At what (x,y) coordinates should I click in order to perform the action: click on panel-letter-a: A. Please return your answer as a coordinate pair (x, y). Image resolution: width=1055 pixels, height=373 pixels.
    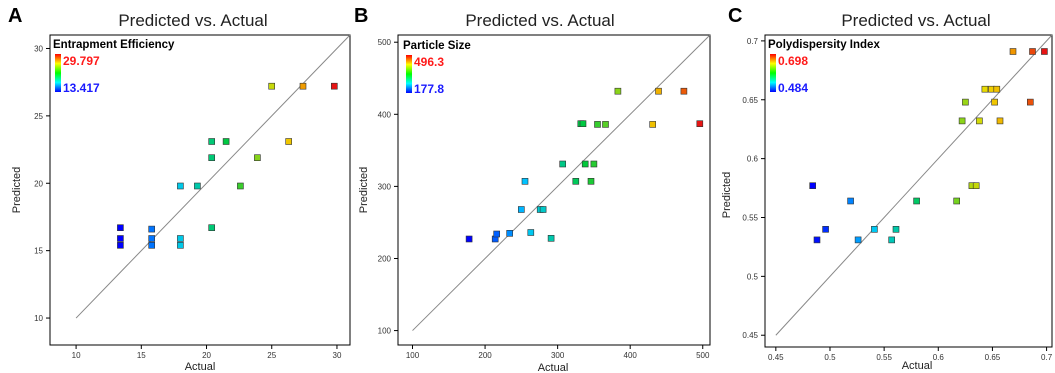
    Looking at the image, I should click on (15, 16).